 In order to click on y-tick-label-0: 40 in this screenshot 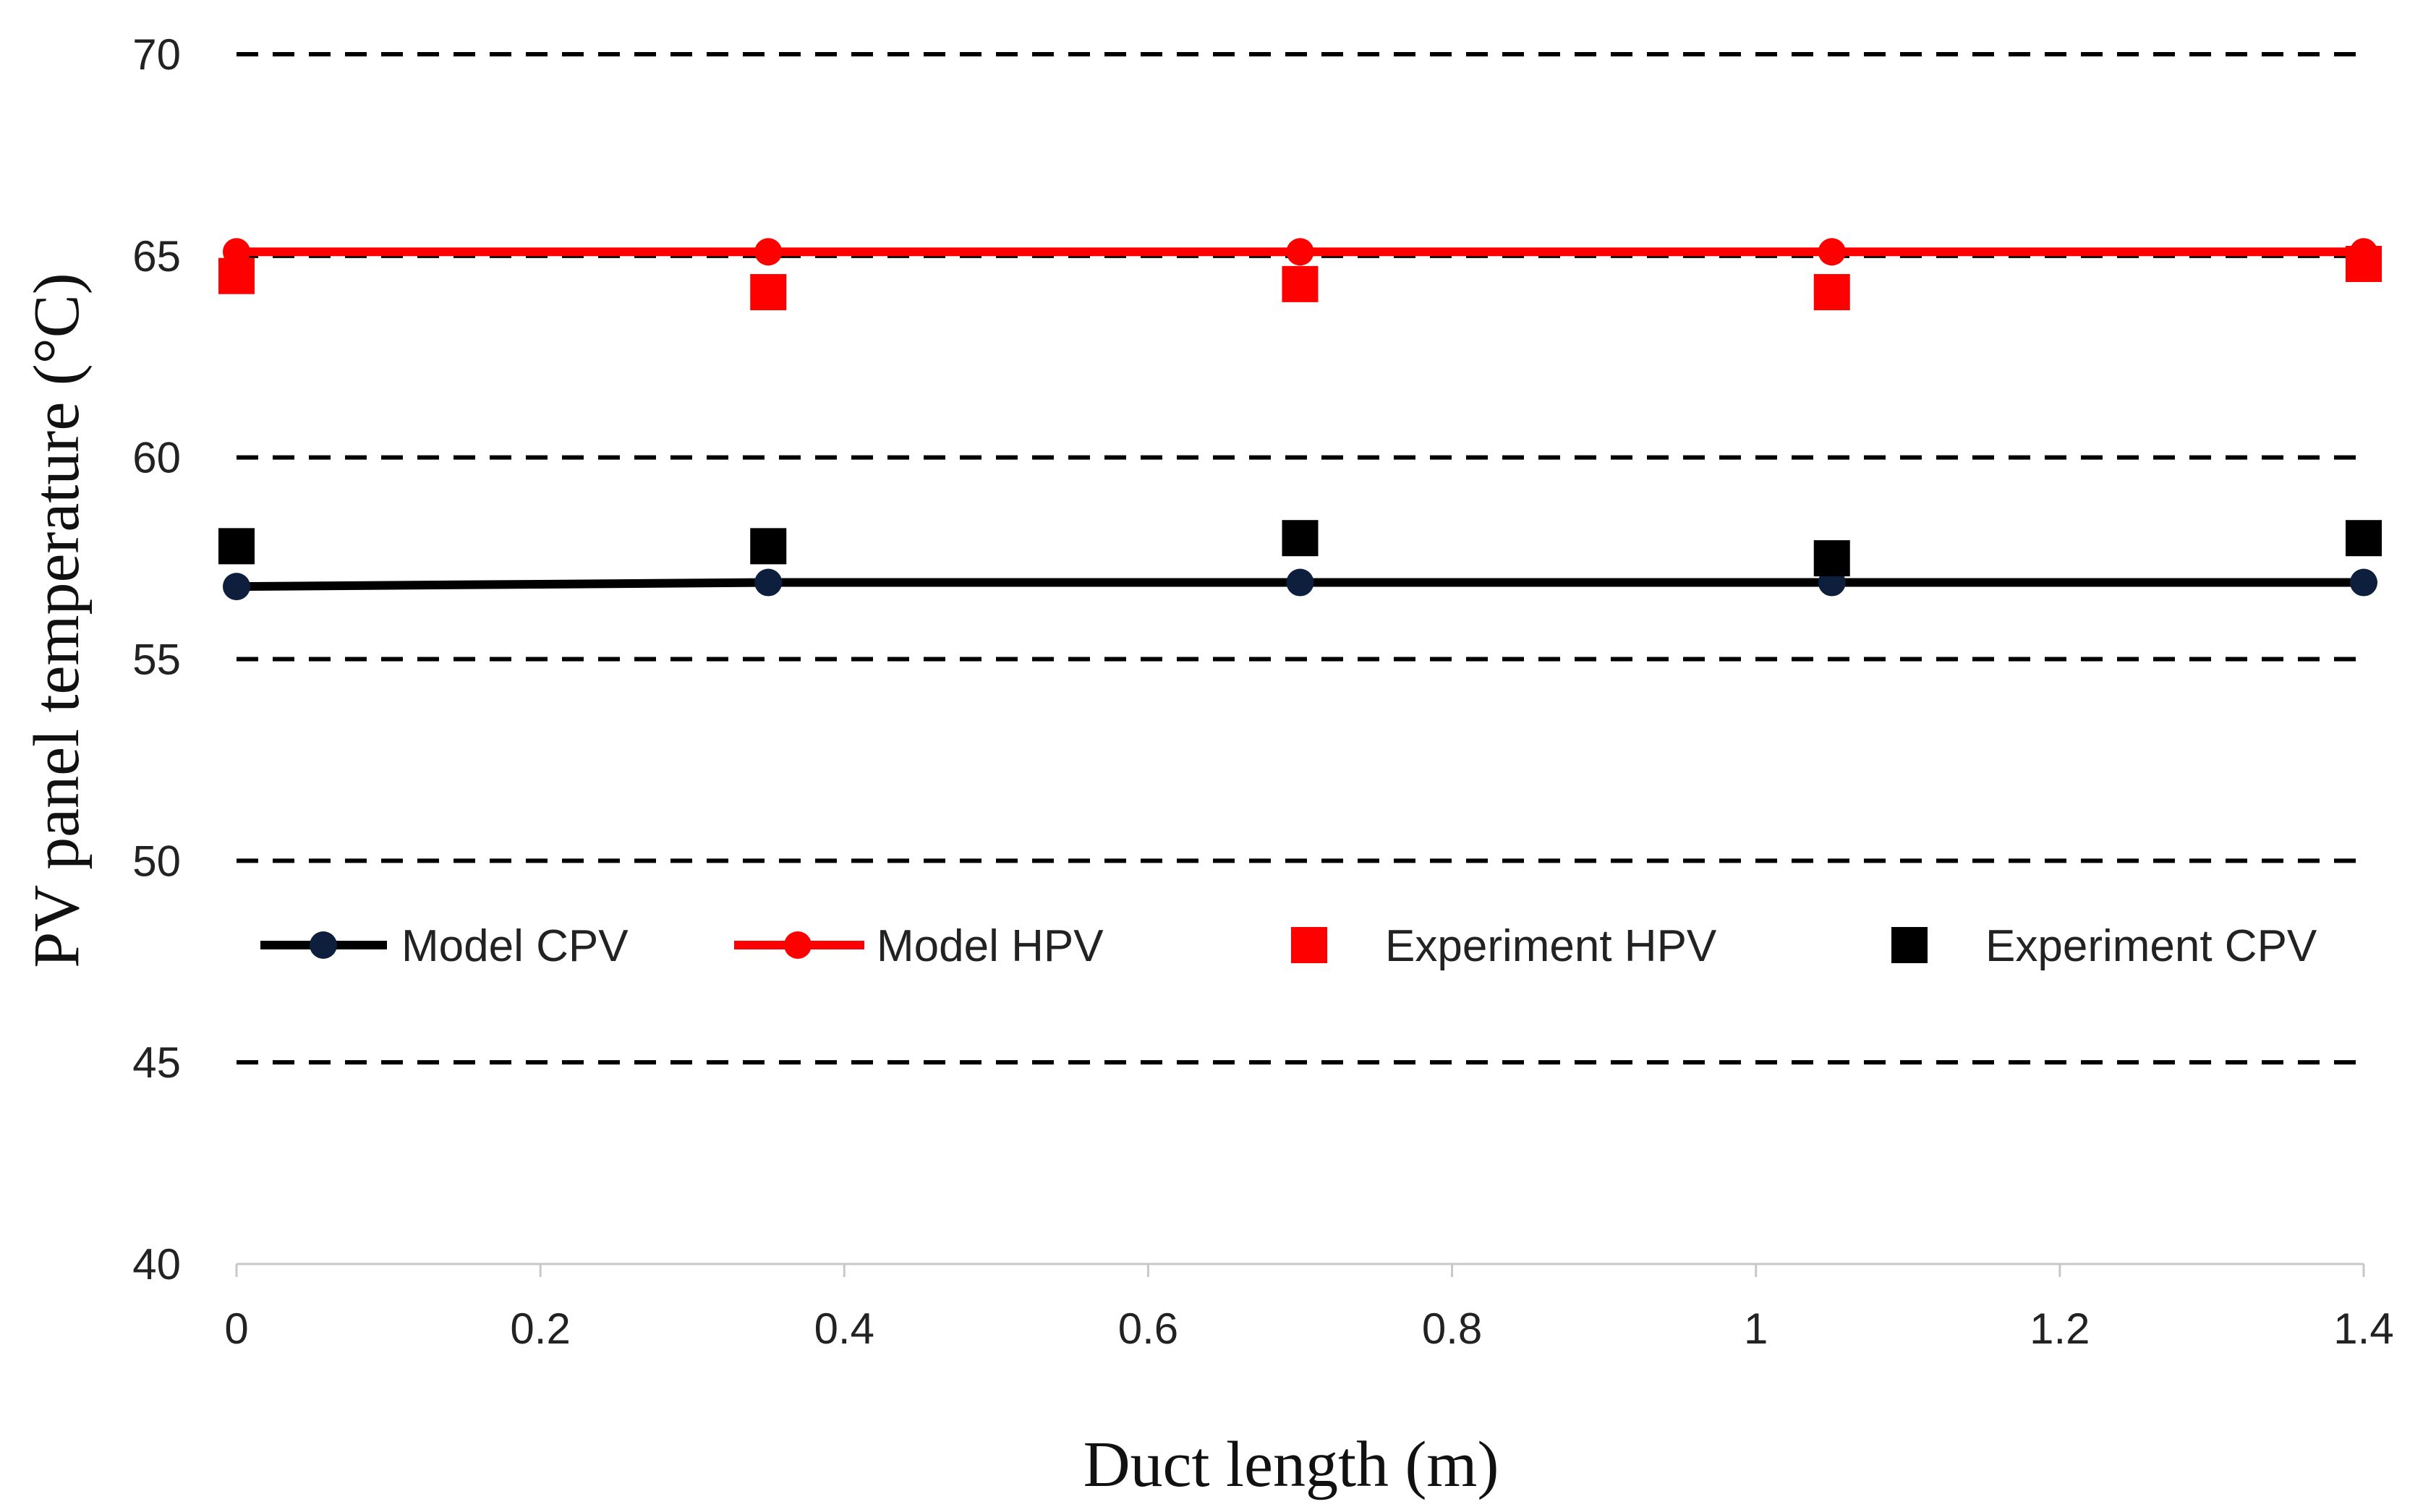, I will do `click(156, 1264)`.